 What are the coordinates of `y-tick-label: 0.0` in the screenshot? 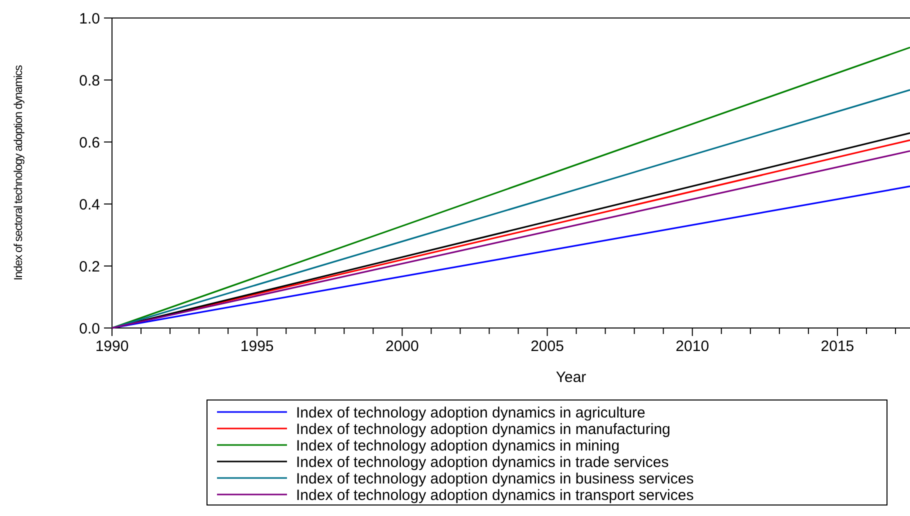 It's located at (89, 329).